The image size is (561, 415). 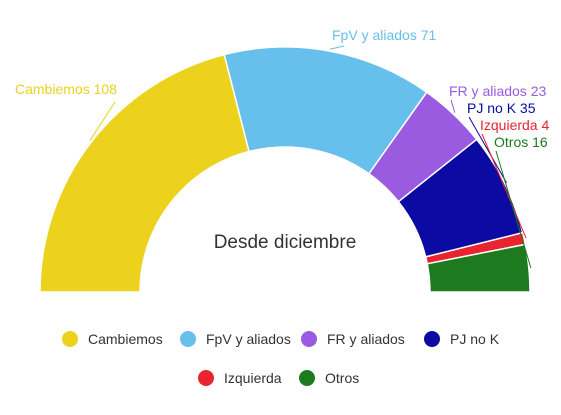 I want to click on data-label-cambiemos: Cambiemos 108, so click(x=66, y=89).